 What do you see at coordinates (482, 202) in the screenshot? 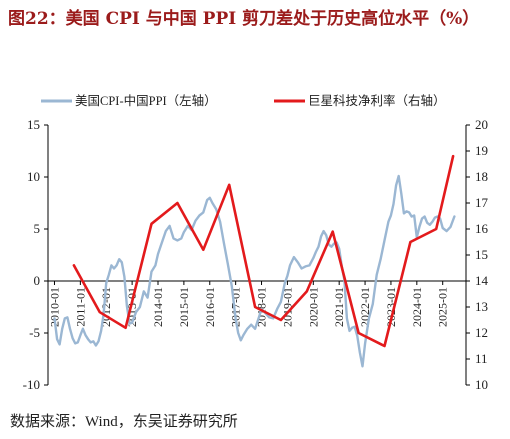
I see `right-tick-label: 17` at bounding box center [482, 202].